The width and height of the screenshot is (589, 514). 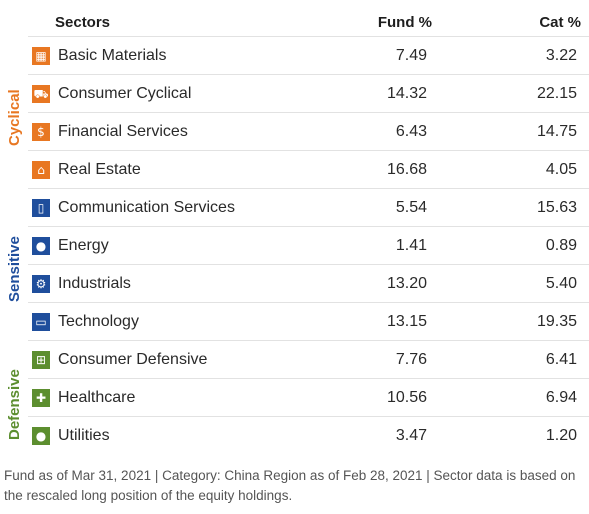 I want to click on group-label-sensitive: Sensitive, so click(x=14, y=269).